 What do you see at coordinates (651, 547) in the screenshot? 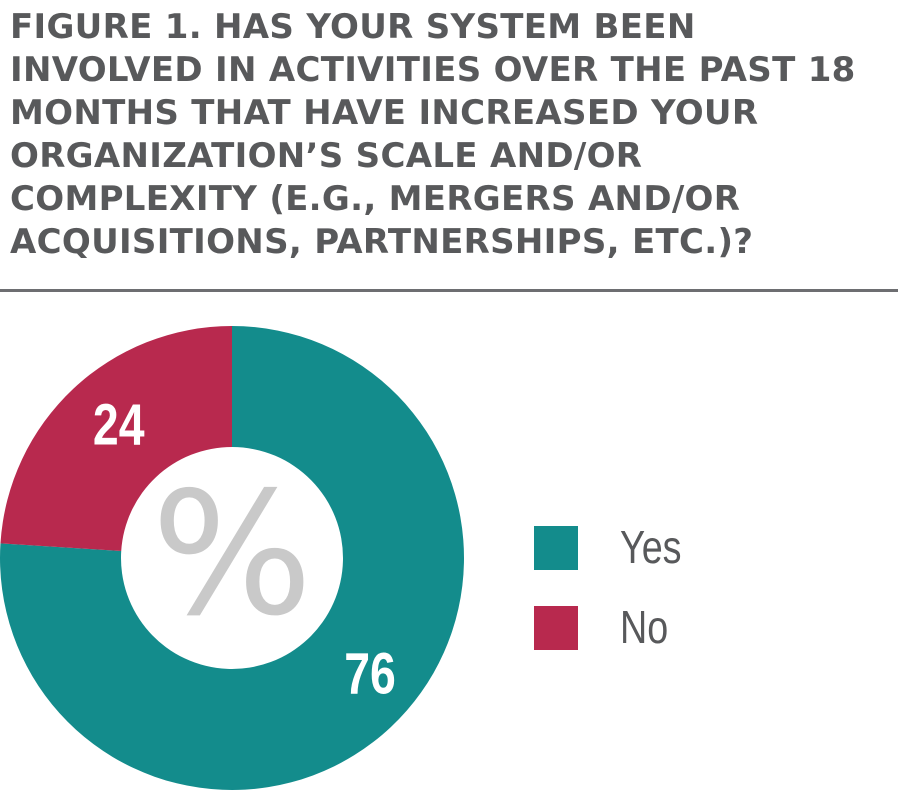
I see `legend-label-yes: Yes` at bounding box center [651, 547].